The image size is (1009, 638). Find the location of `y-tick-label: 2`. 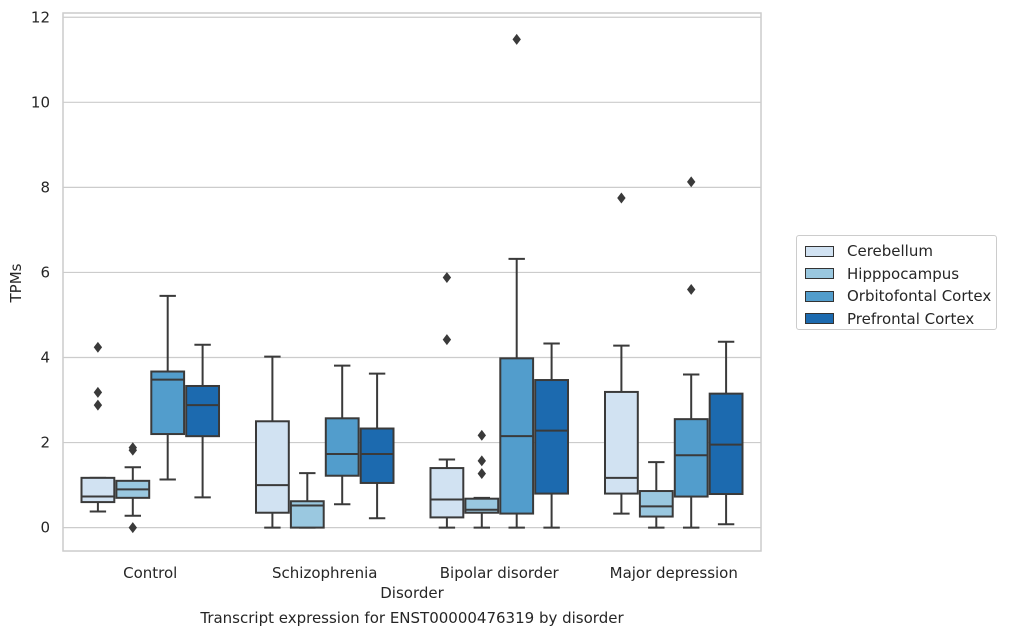

y-tick-label: 2 is located at coordinates (45, 443).